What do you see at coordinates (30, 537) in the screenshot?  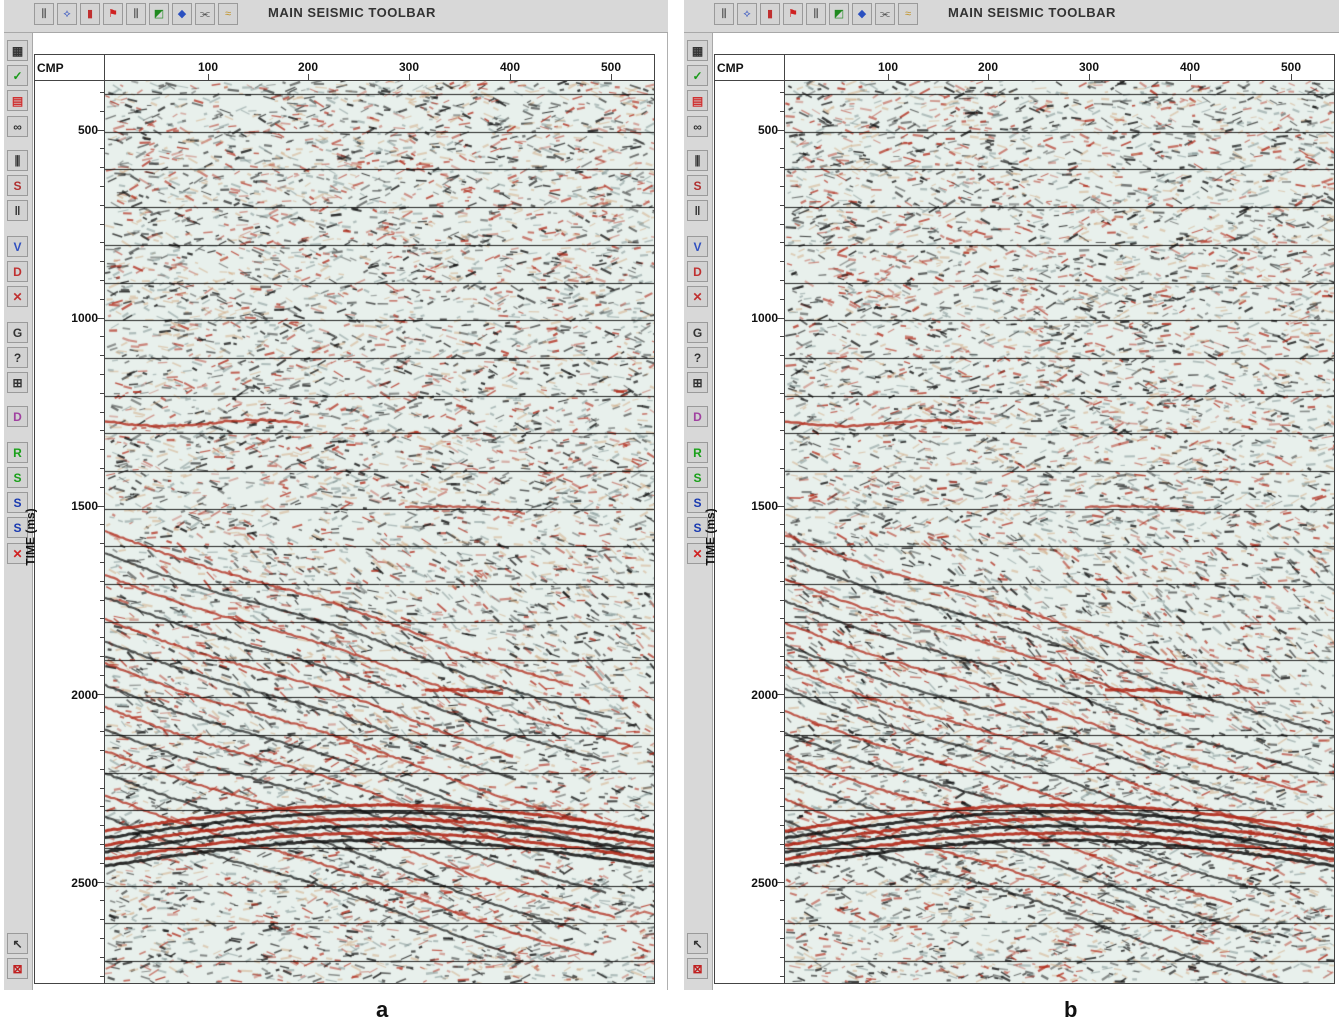 I see `y-axis-label: TIME (ms)` at bounding box center [30, 537].